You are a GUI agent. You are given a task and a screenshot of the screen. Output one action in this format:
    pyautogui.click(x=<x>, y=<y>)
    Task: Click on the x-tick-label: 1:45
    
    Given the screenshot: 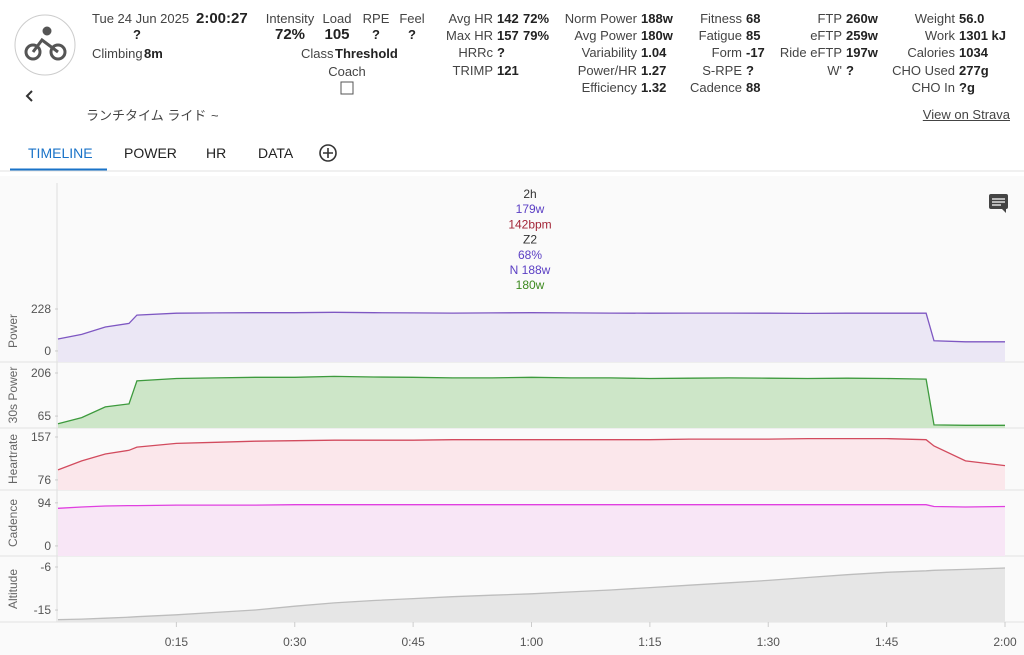 What is the action you would take?
    pyautogui.click(x=887, y=642)
    